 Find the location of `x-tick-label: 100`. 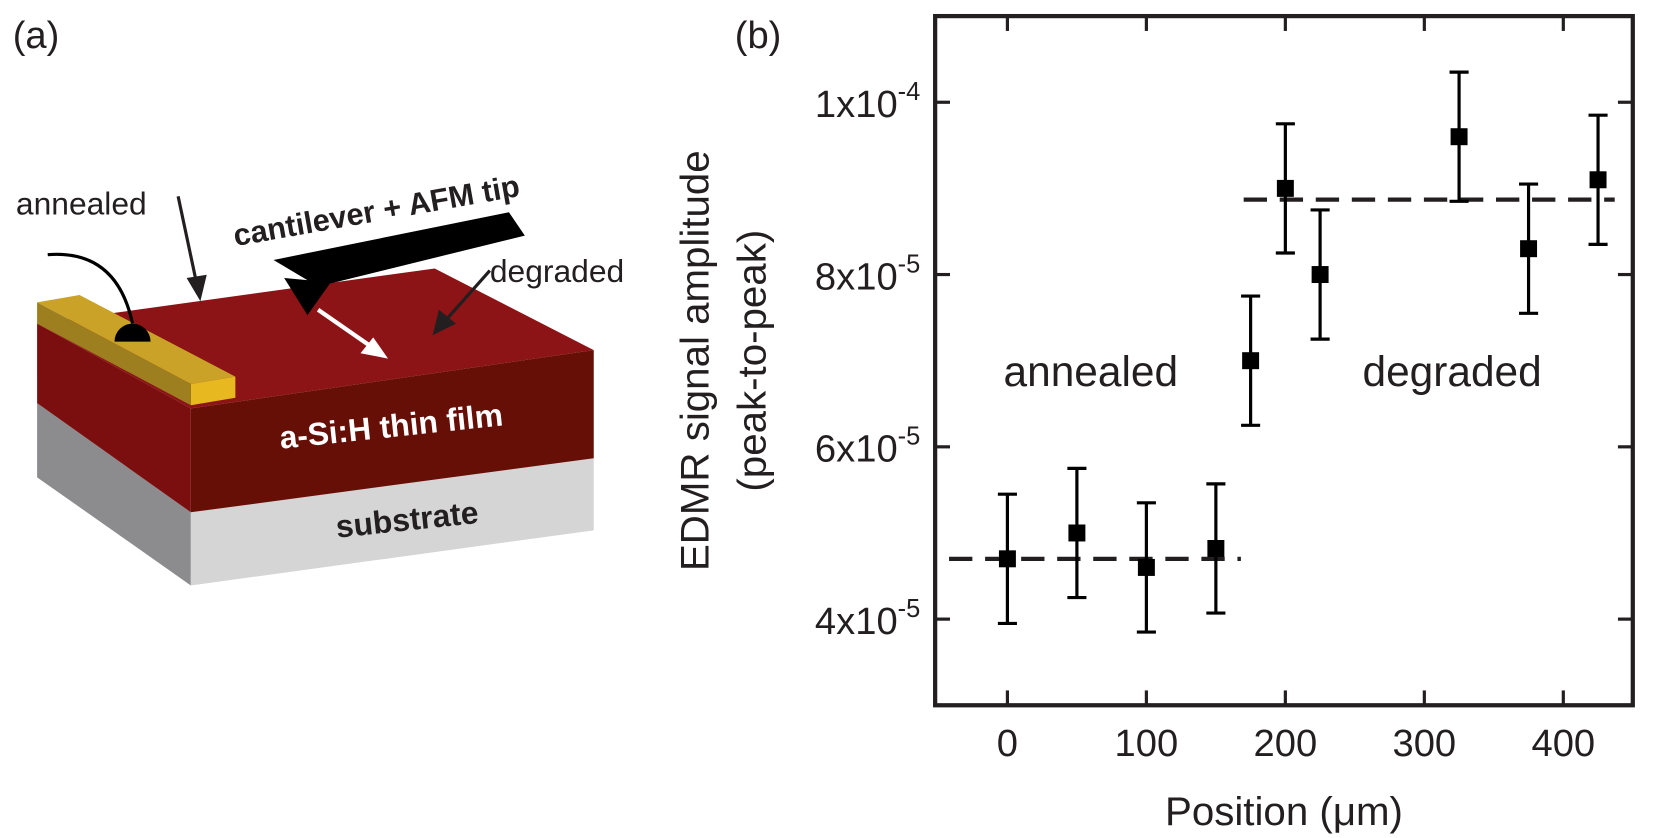

x-tick-label: 100 is located at coordinates (1147, 743).